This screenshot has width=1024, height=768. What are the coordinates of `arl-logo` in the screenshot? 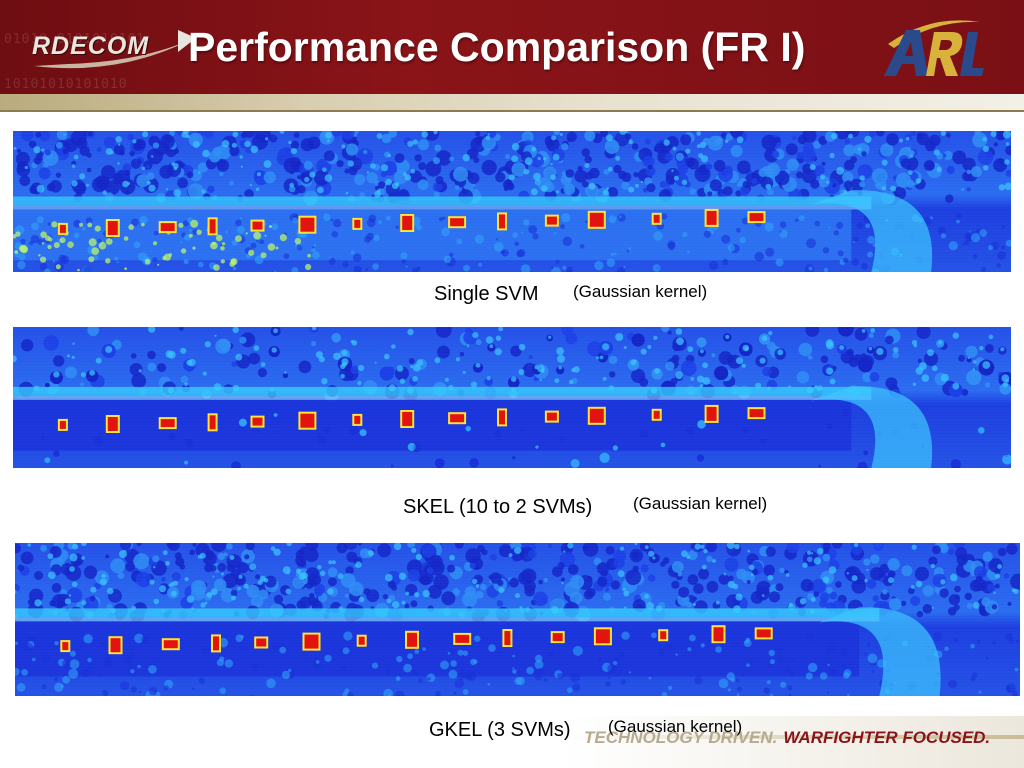 It's located at (934, 48).